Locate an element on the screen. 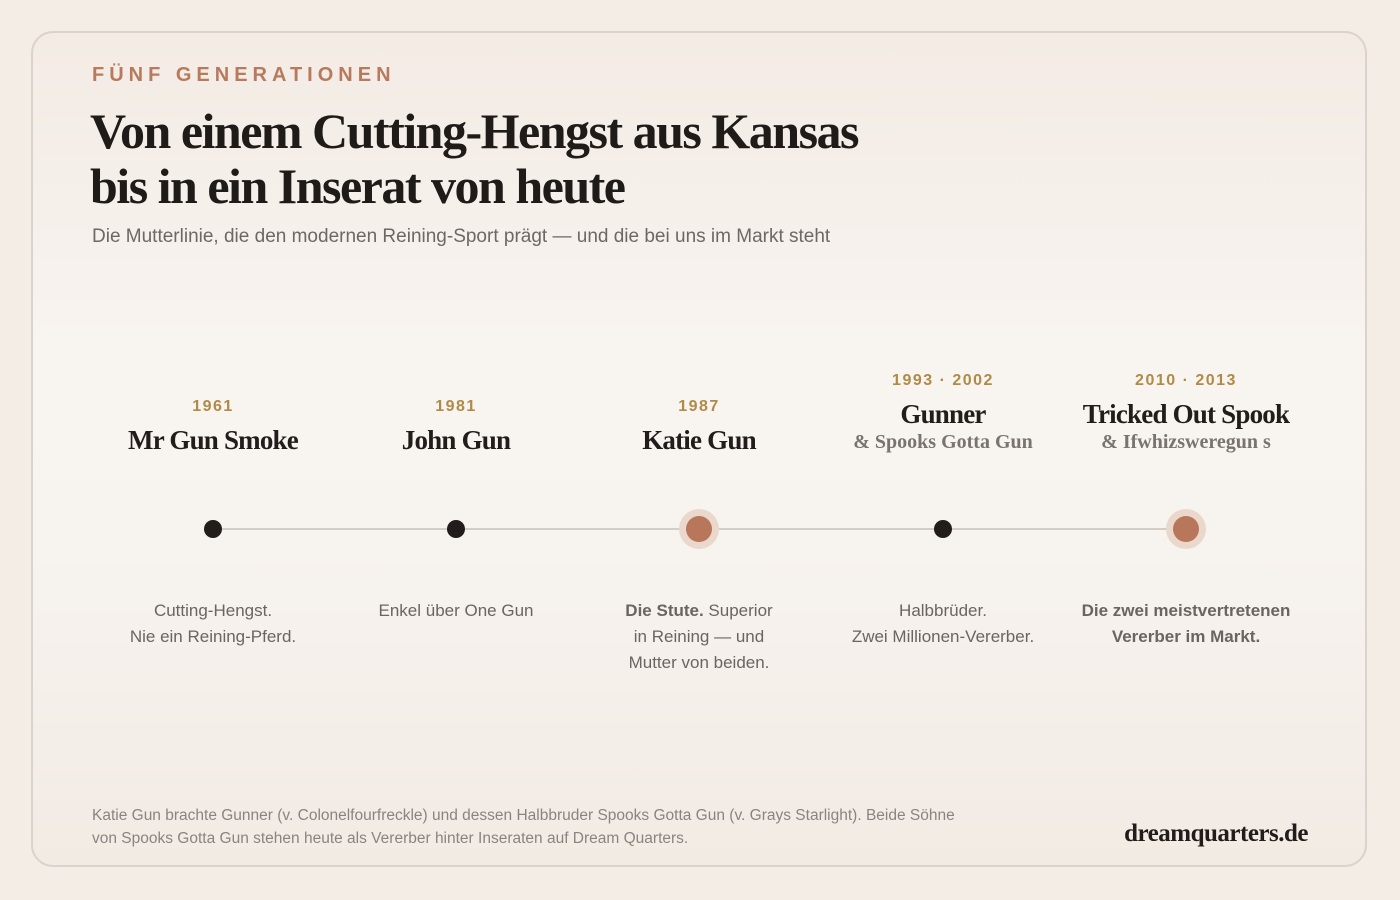  title-line-2: bis in ein Inserat von heute is located at coordinates (358, 186).